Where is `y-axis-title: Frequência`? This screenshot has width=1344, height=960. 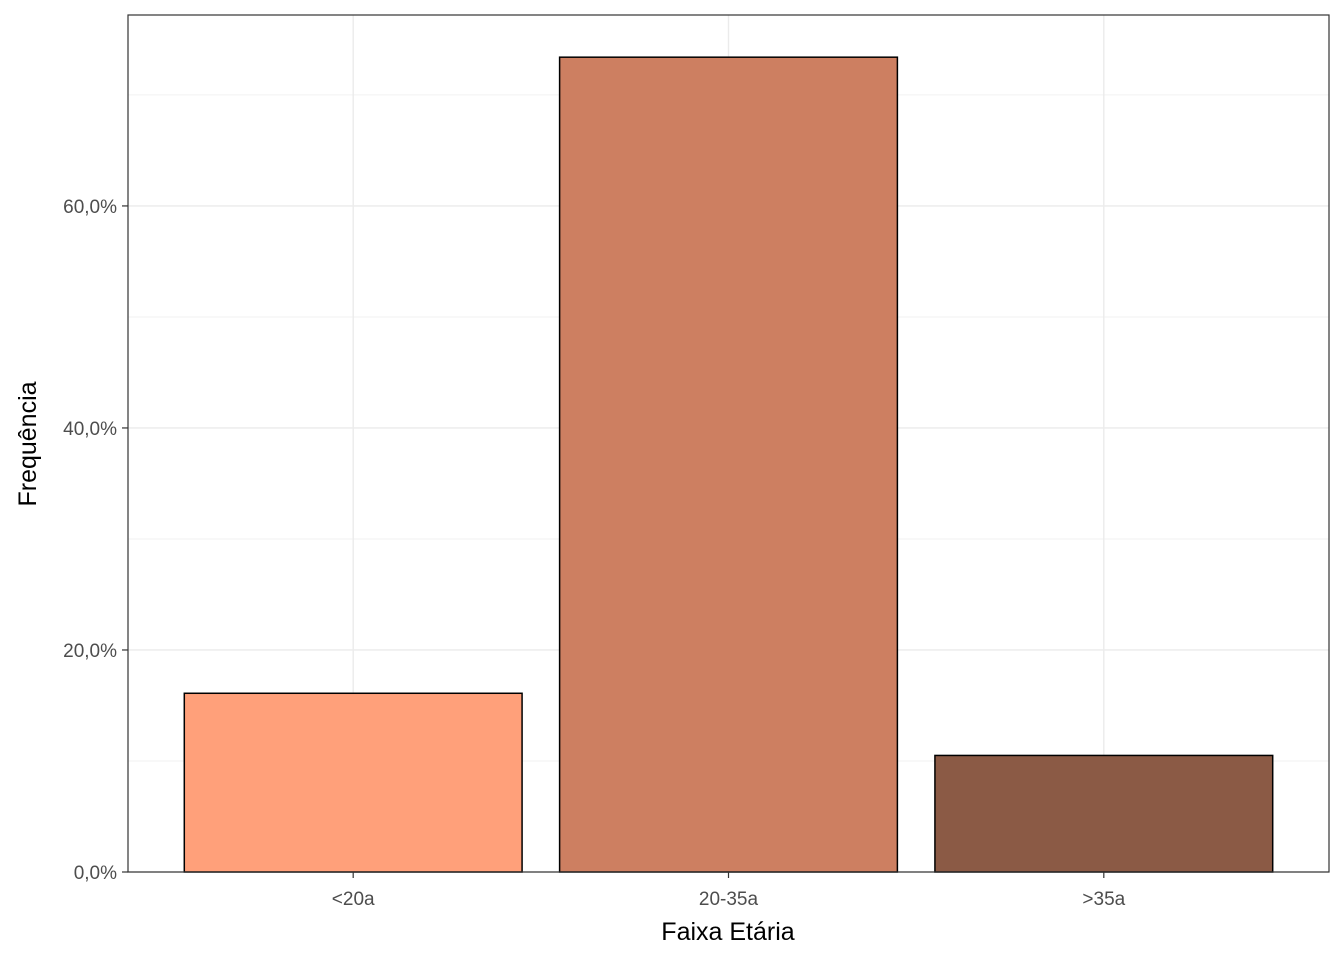
y-axis-title: Frequência is located at coordinates (28, 443).